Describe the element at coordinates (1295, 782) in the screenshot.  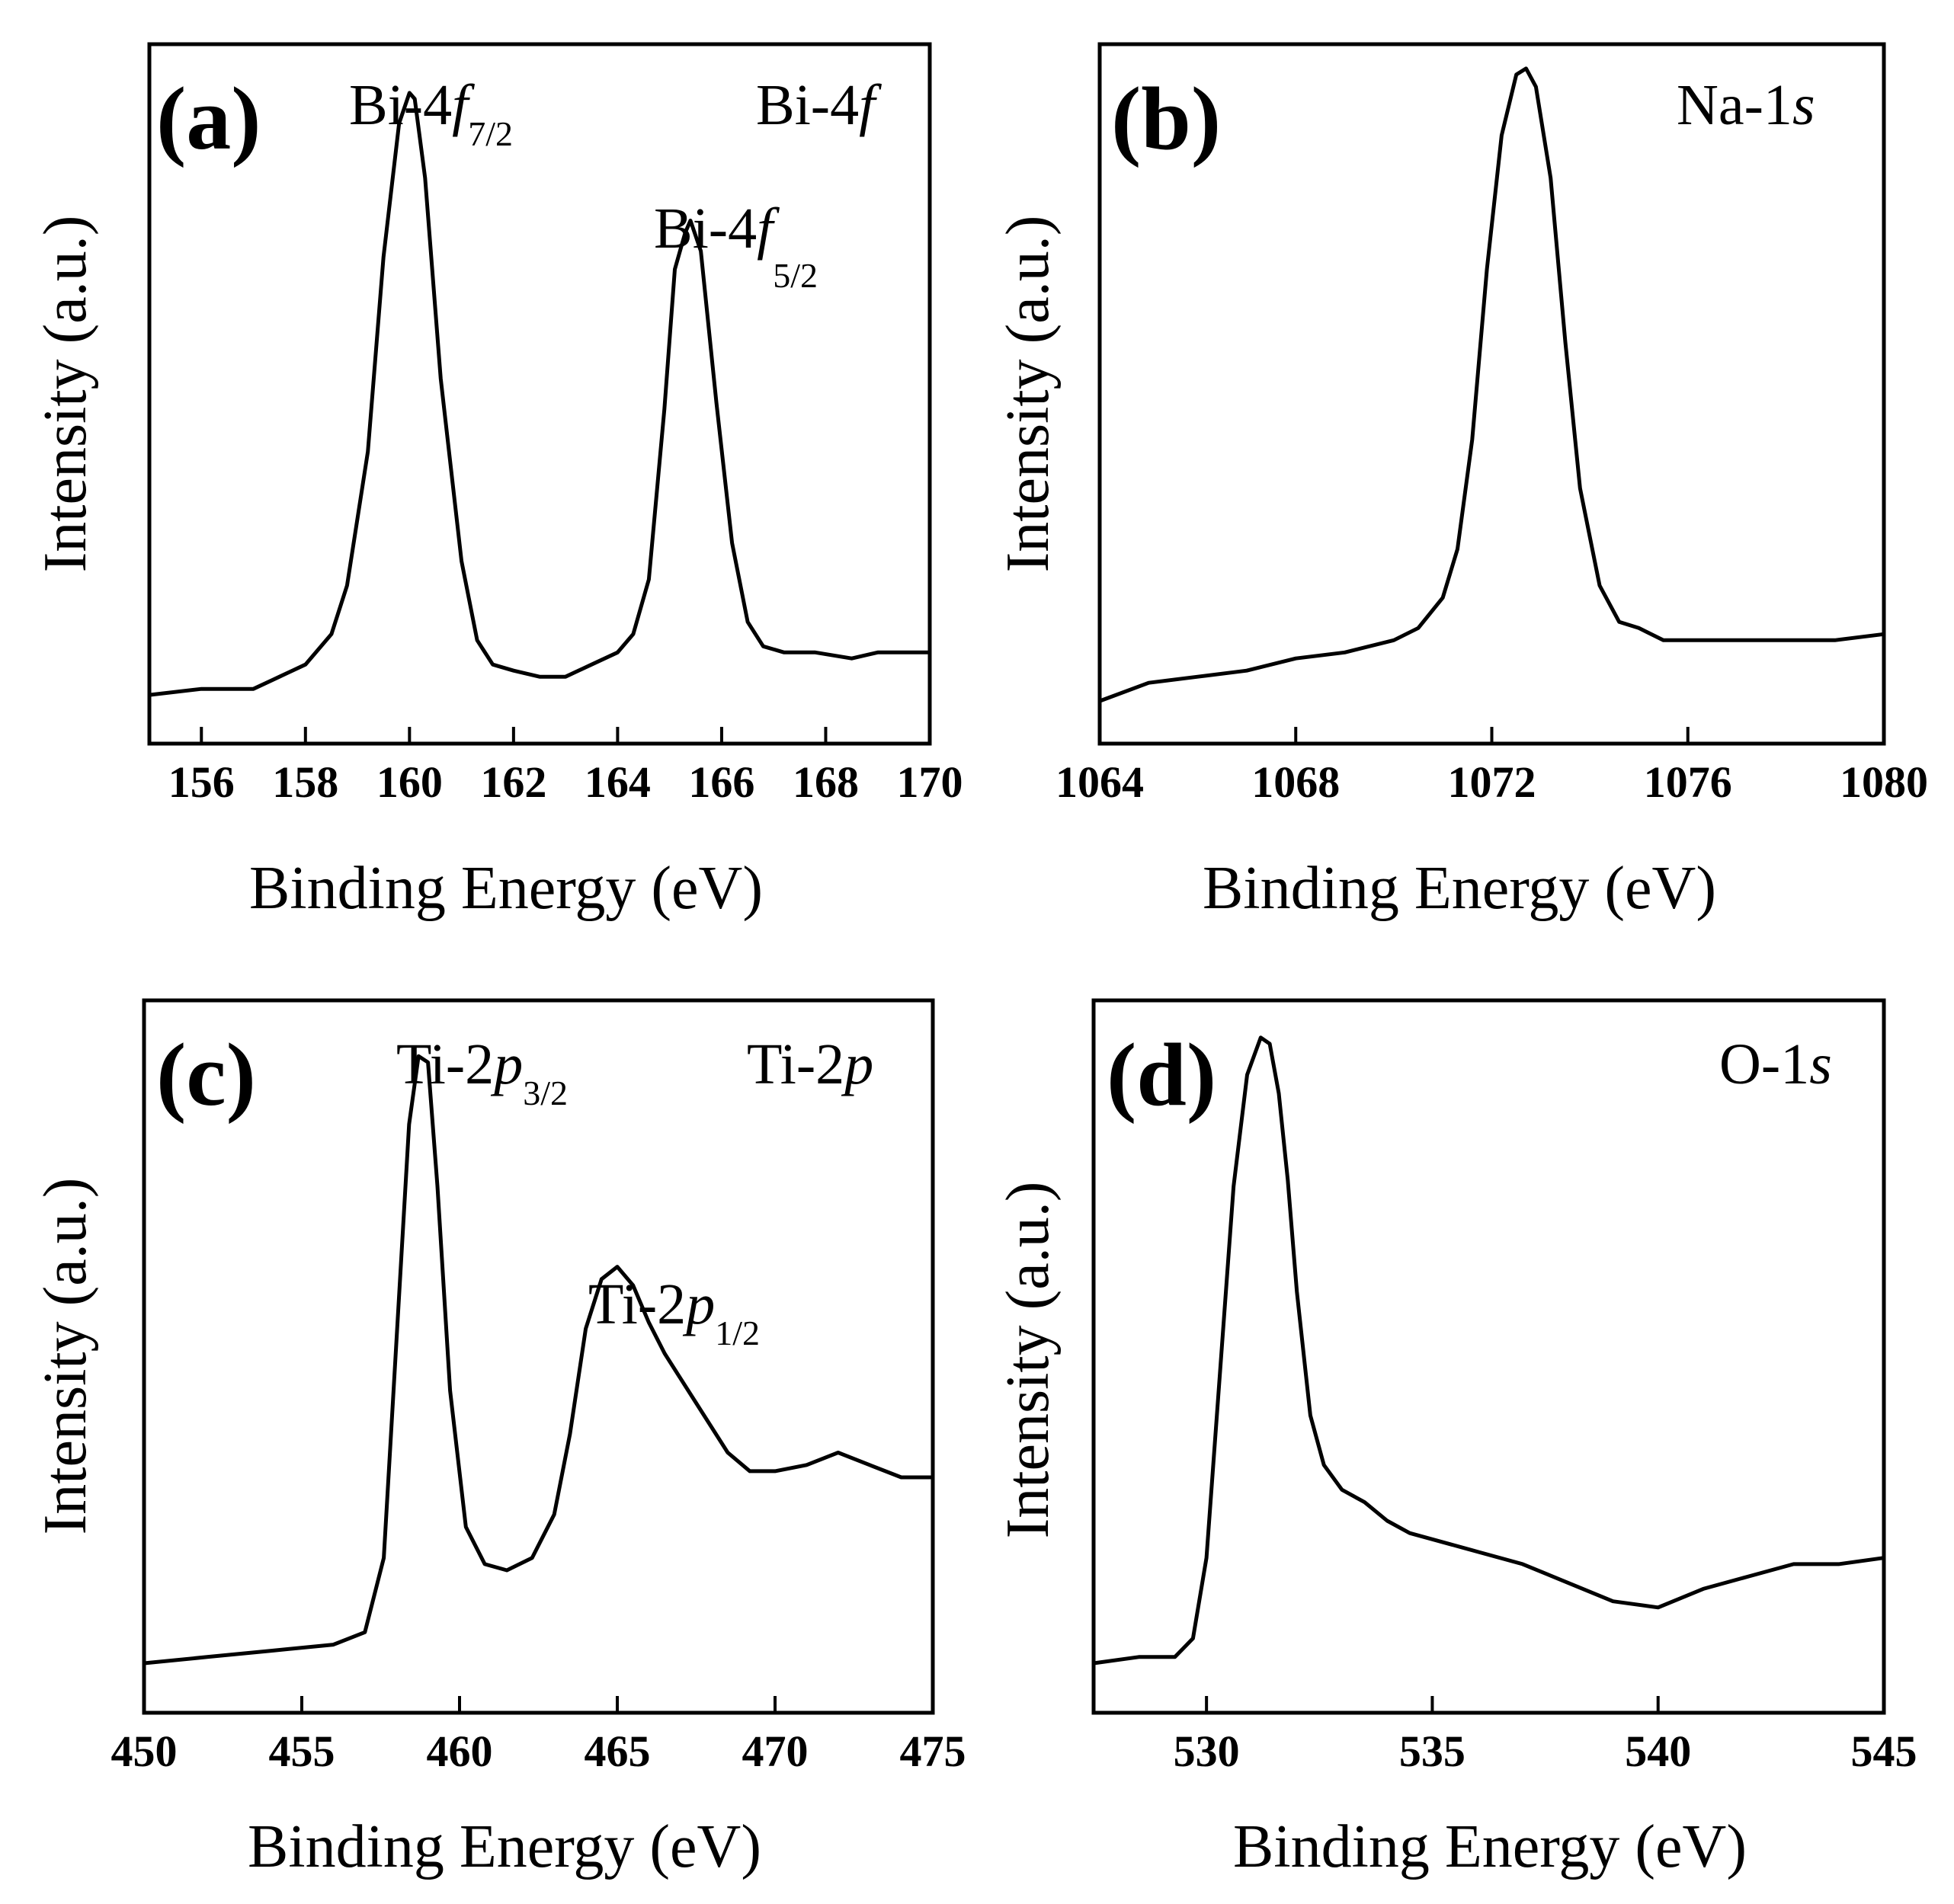
I see `panel-b-x-tick-label: 1068` at that location.